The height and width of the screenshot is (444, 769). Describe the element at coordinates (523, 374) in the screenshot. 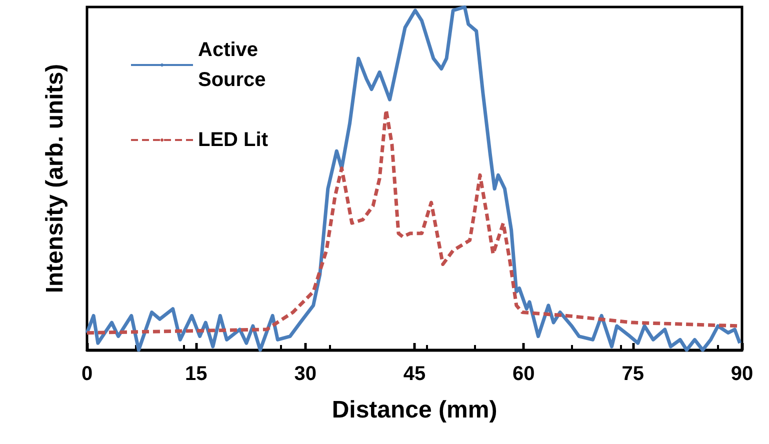

I see `x-tick-label: 60` at that location.